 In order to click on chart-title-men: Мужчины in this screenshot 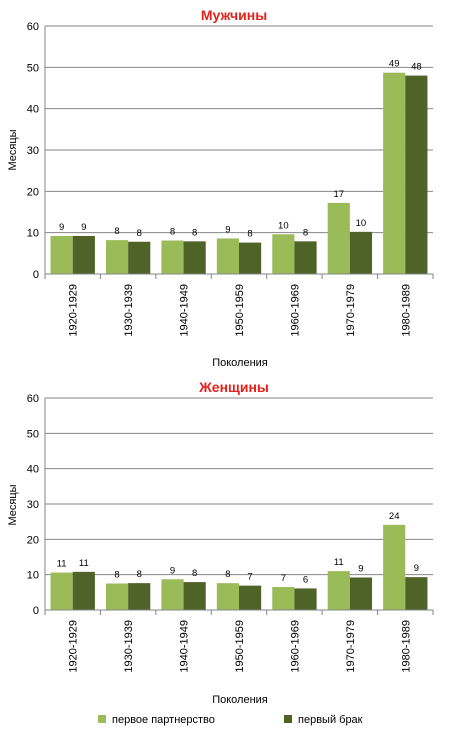, I will do `click(234, 15)`.